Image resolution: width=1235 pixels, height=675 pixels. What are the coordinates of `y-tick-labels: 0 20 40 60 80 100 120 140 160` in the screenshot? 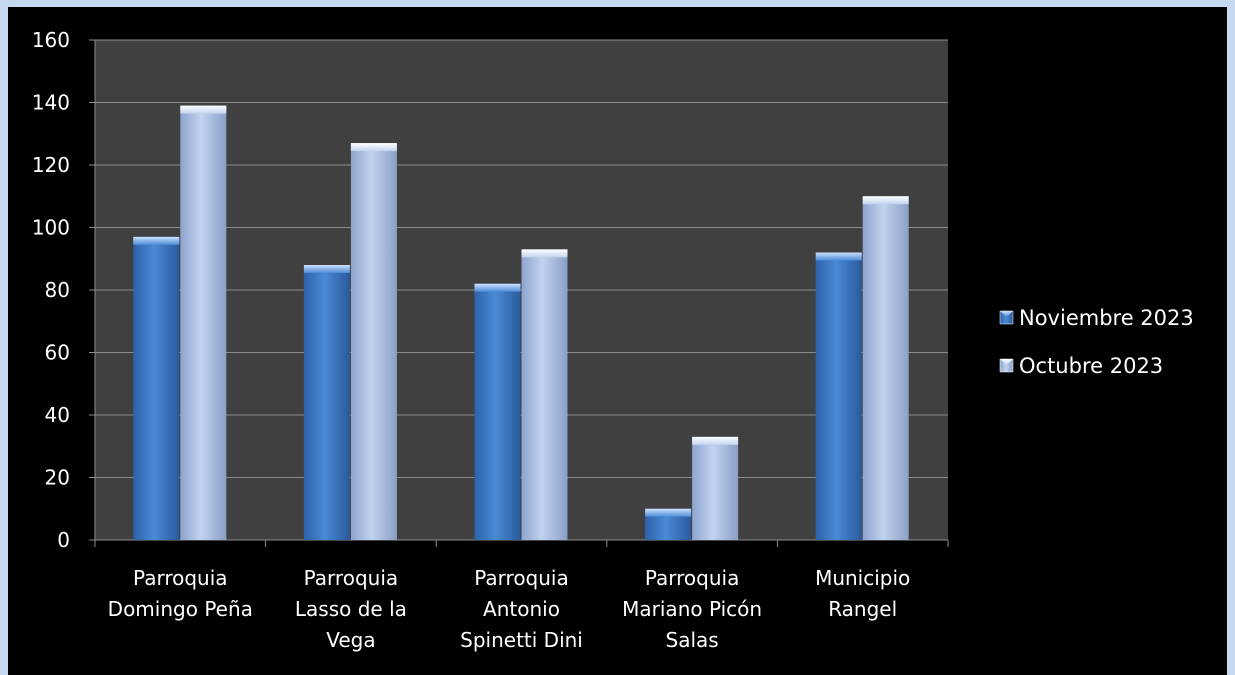 It's located at (51, 290).